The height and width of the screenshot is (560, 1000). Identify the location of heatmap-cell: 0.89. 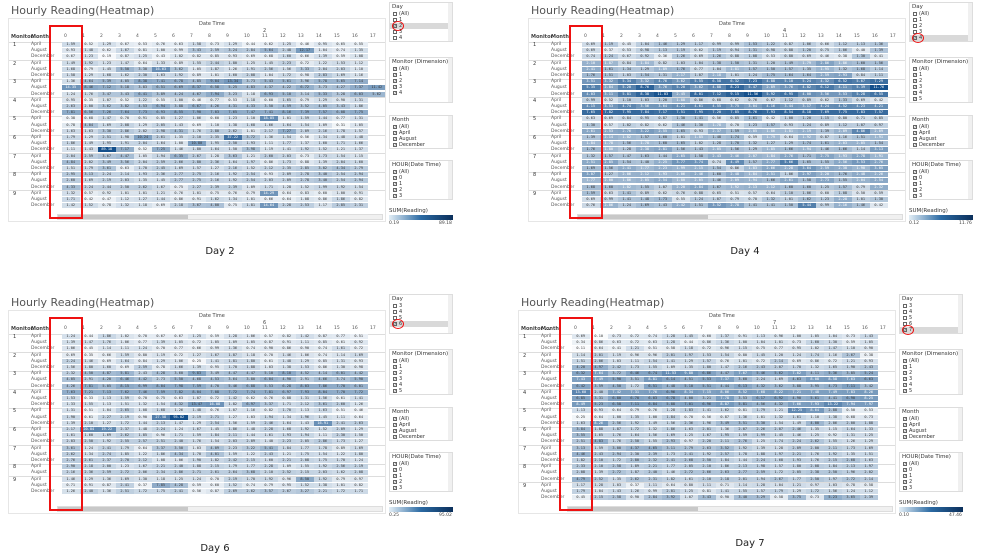
(807, 100).